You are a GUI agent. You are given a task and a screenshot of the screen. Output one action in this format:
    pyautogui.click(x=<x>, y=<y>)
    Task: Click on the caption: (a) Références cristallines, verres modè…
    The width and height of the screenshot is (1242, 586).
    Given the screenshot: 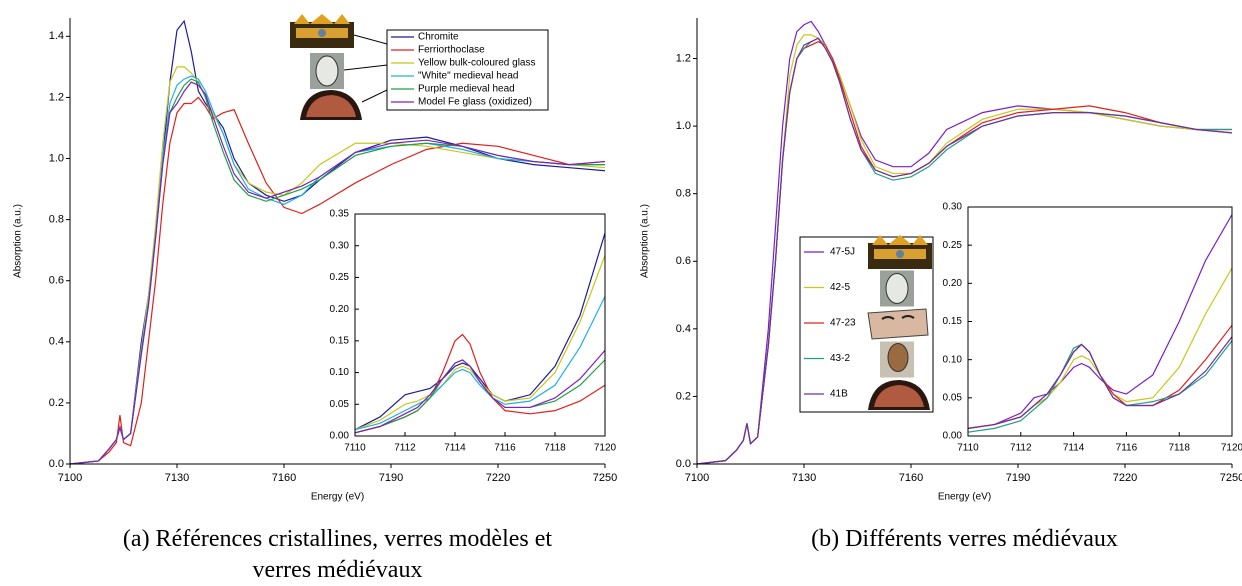 What is the action you would take?
    pyautogui.click(x=338, y=539)
    